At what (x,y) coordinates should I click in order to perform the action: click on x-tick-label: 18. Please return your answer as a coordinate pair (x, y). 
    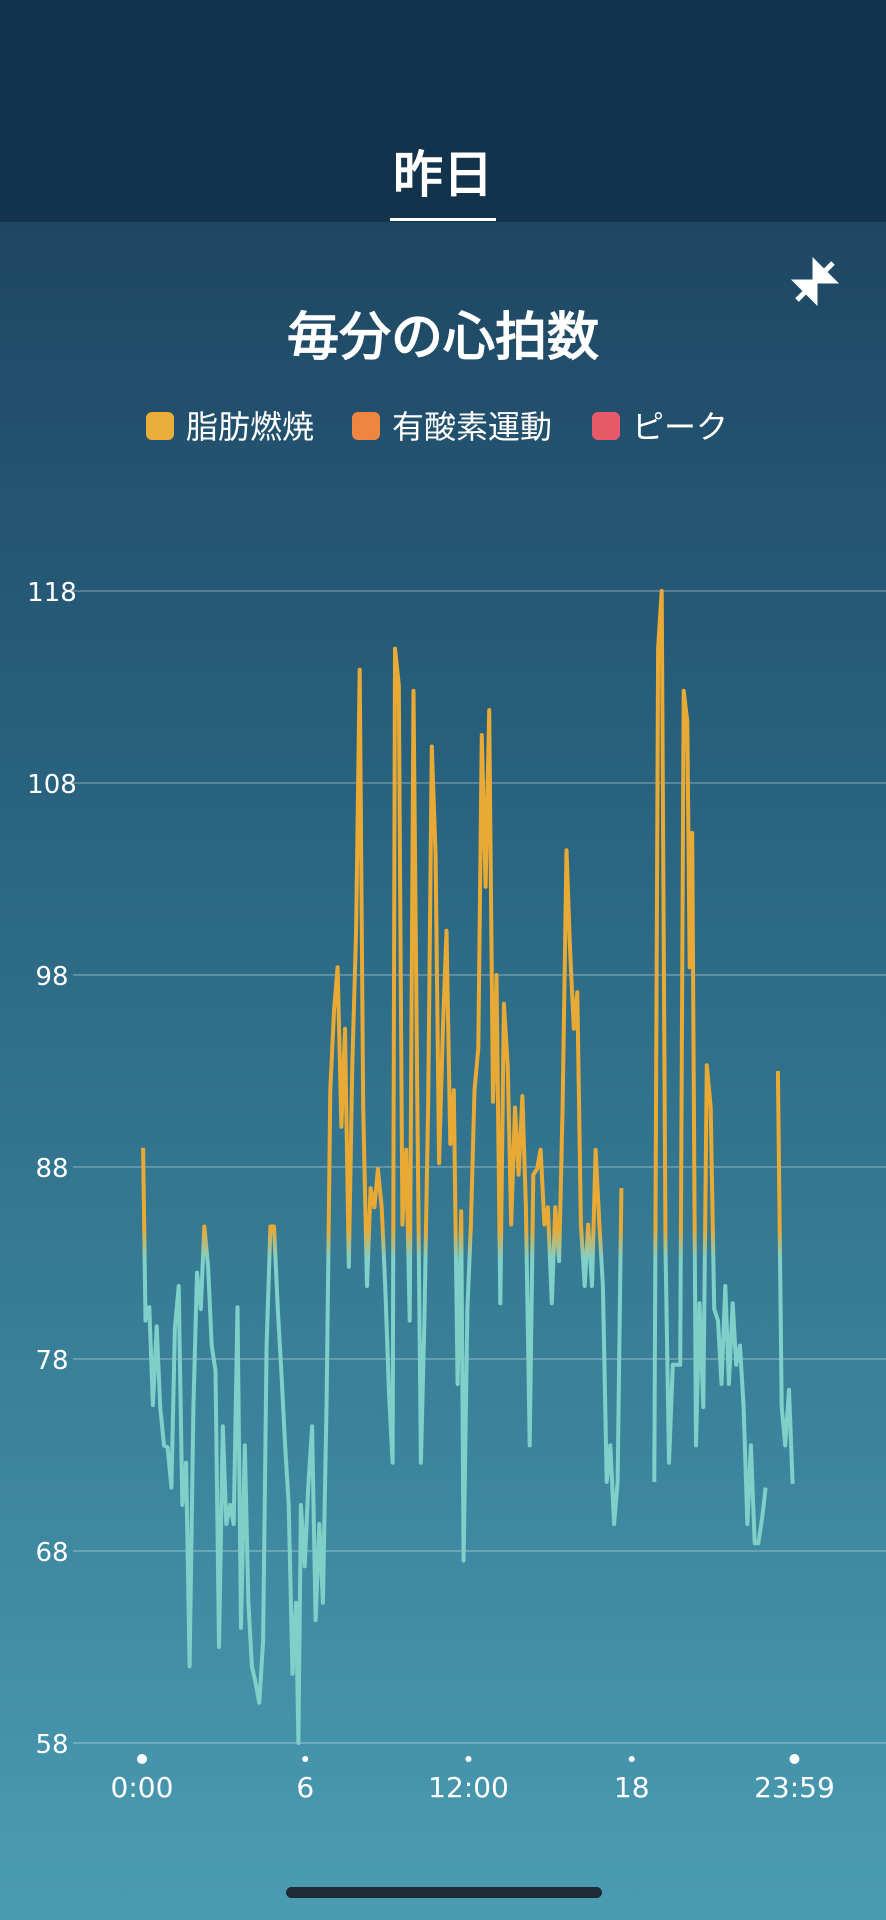
    Looking at the image, I should click on (632, 1787).